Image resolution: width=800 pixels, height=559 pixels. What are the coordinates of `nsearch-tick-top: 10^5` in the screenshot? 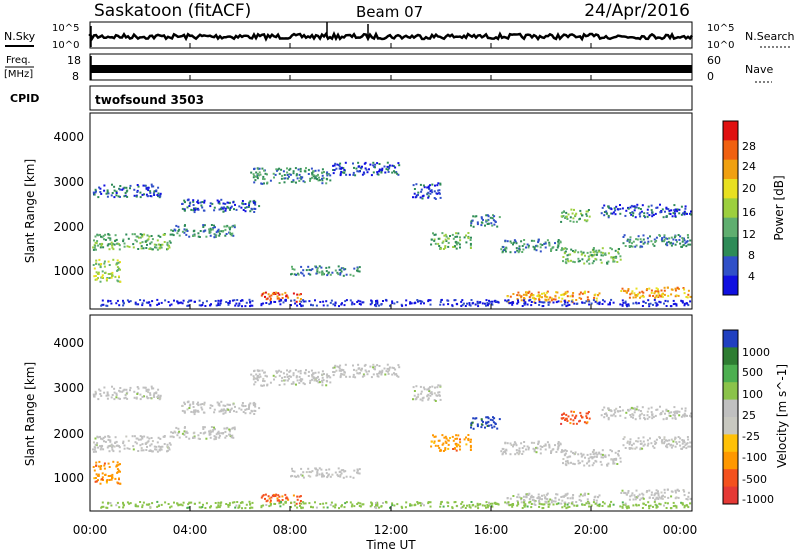 It's located at (720, 28).